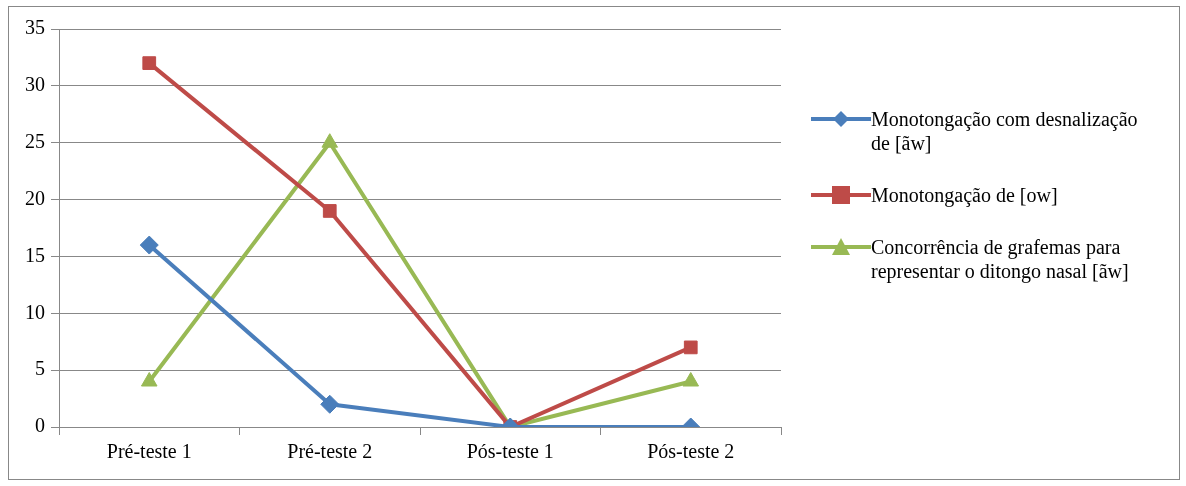 The width and height of the screenshot is (1186, 486). Describe the element at coordinates (35, 27) in the screenshot. I see `y-tick-label: 35` at that location.